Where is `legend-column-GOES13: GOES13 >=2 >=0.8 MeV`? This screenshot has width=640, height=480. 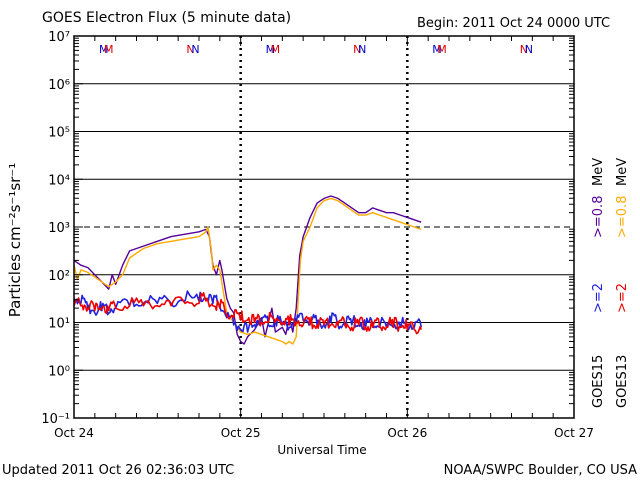
legend-column-GOES13: GOES13 >=2 >=0.8 MeV is located at coordinates (622, 283).